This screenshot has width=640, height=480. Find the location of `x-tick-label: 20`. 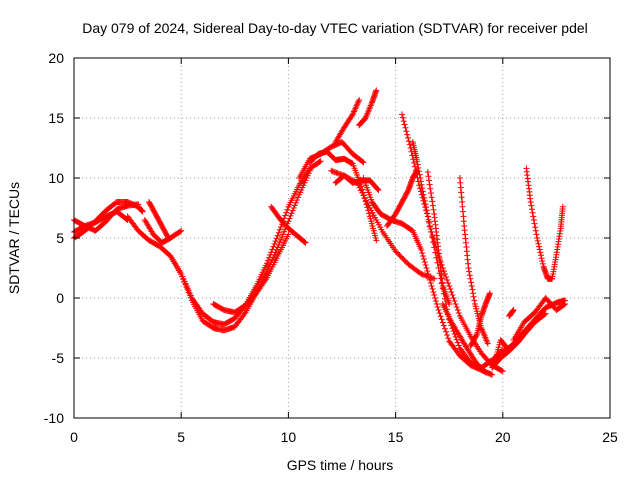

x-tick-label: 20 is located at coordinates (503, 437).